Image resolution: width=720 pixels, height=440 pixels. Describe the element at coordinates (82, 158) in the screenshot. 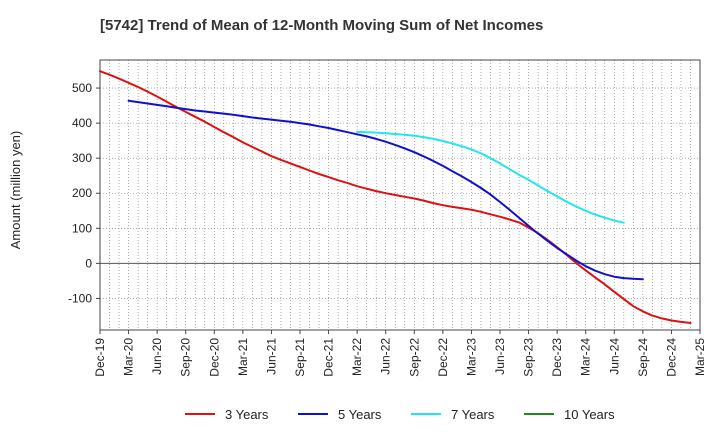

I see `y-tick-label: 300` at that location.